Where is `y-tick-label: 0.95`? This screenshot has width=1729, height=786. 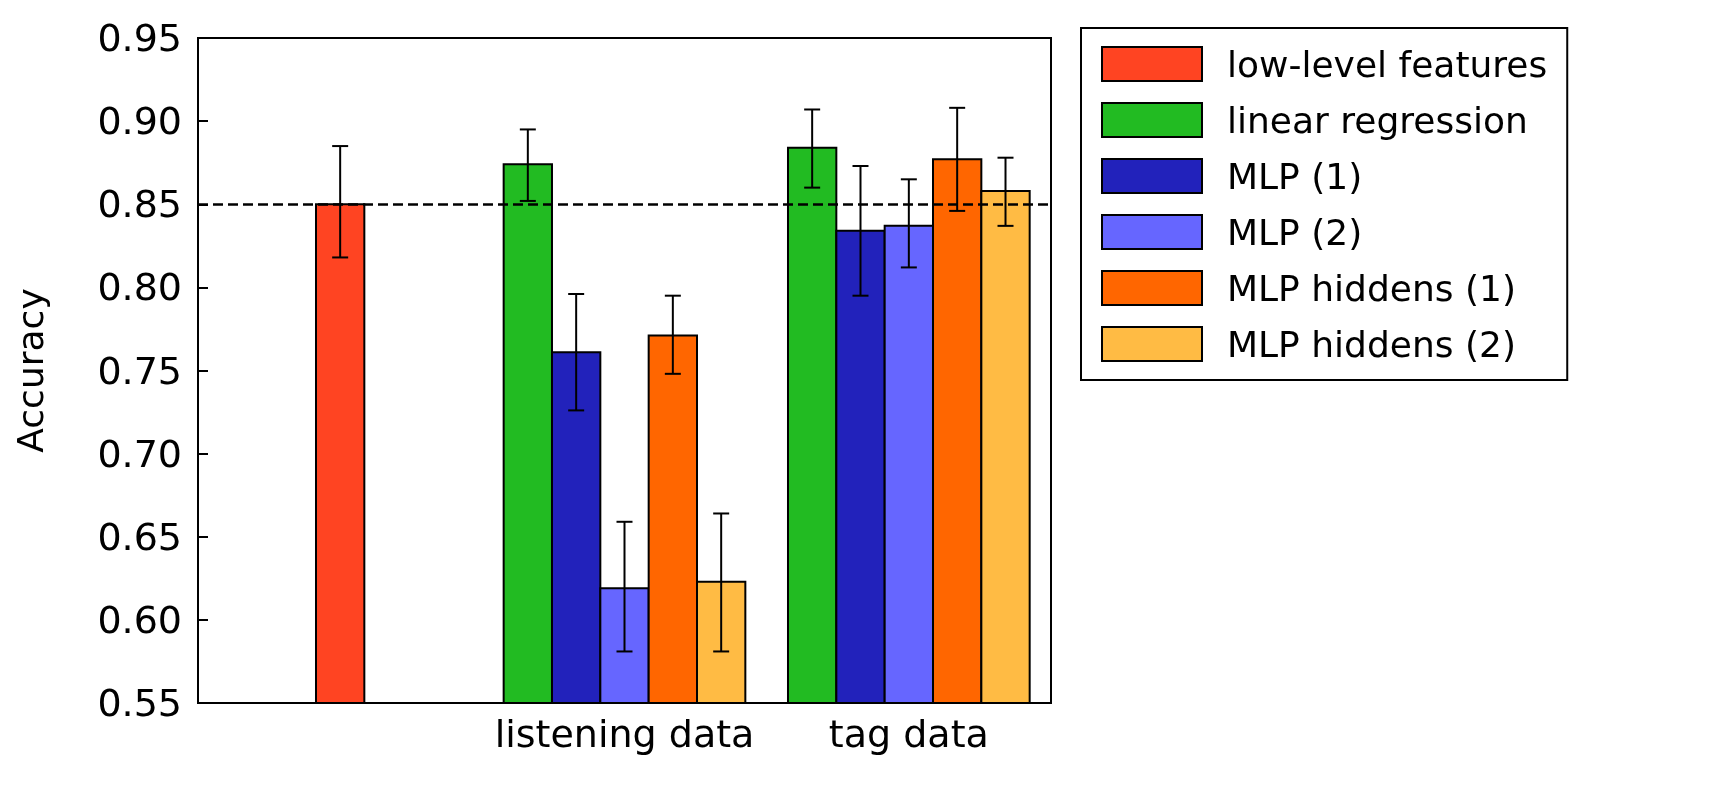
y-tick-label: 0.95 is located at coordinates (139, 38).